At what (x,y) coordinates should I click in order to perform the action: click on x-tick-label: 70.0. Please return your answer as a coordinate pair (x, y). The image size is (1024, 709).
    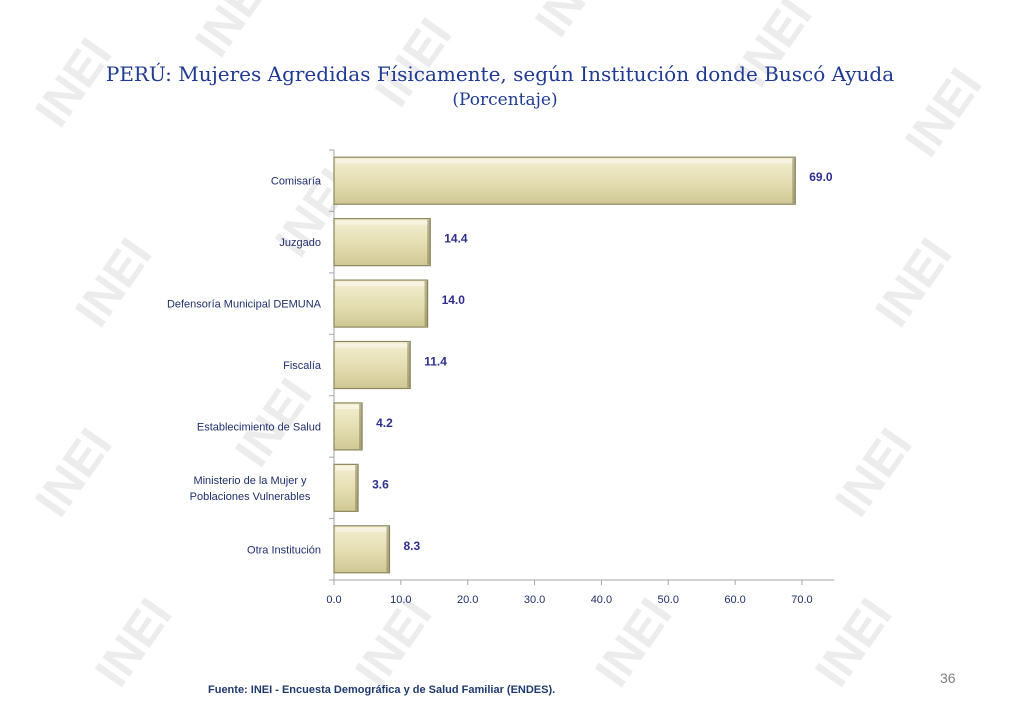
    Looking at the image, I should click on (801, 600).